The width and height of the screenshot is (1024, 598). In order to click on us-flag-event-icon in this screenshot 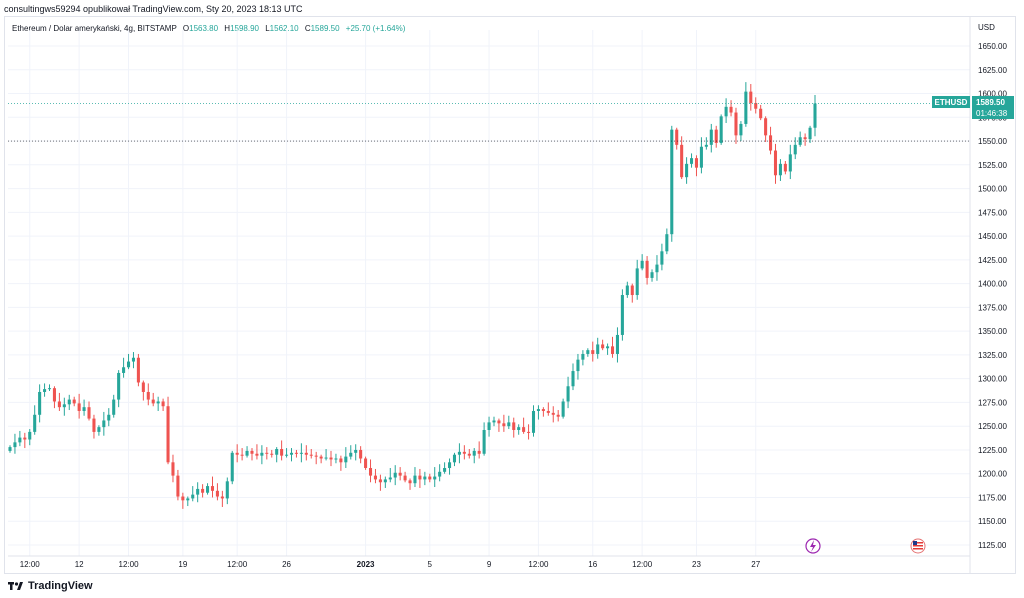, I will do `click(918, 546)`.